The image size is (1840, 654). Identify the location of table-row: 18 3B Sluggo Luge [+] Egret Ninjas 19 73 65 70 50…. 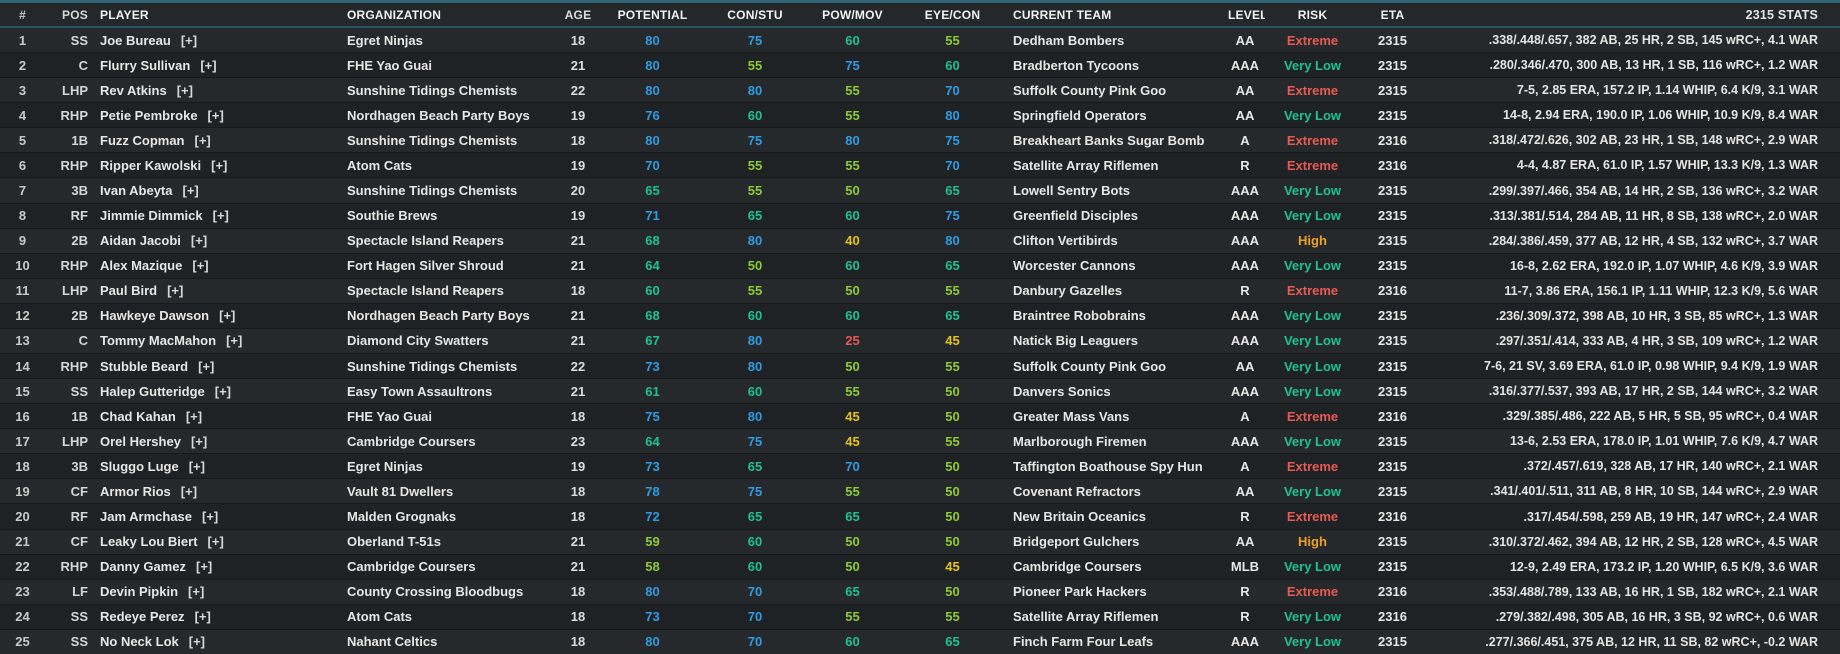
(920, 467).